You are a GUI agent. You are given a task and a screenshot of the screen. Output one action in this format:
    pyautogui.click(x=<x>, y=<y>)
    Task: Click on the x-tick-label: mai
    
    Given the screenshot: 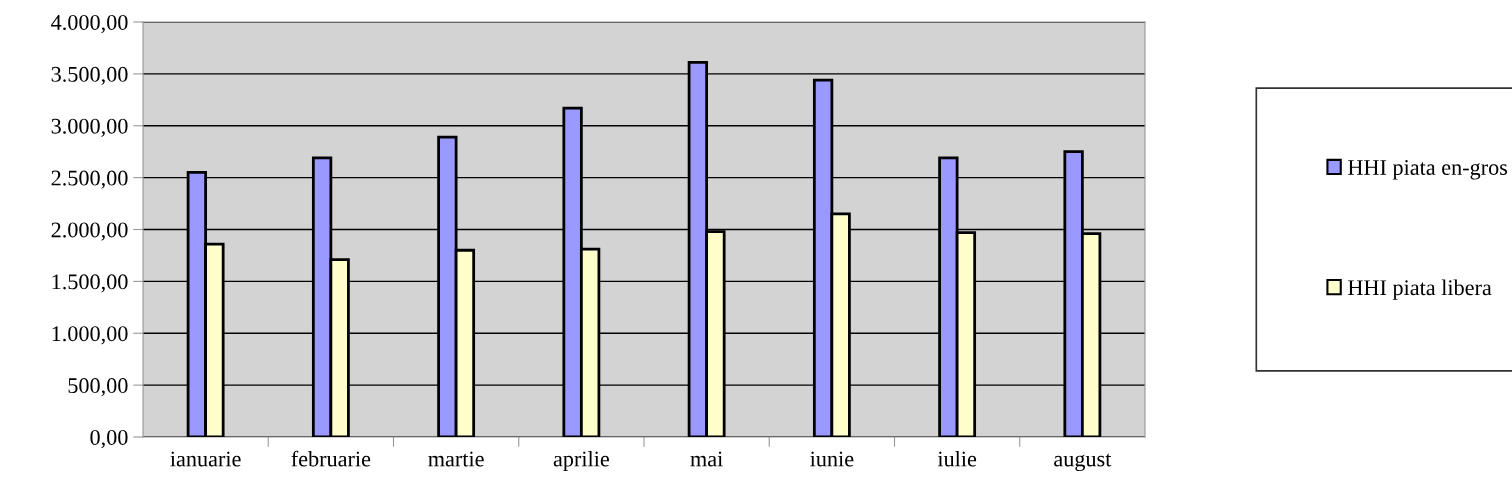 What is the action you would take?
    pyautogui.click(x=706, y=459)
    